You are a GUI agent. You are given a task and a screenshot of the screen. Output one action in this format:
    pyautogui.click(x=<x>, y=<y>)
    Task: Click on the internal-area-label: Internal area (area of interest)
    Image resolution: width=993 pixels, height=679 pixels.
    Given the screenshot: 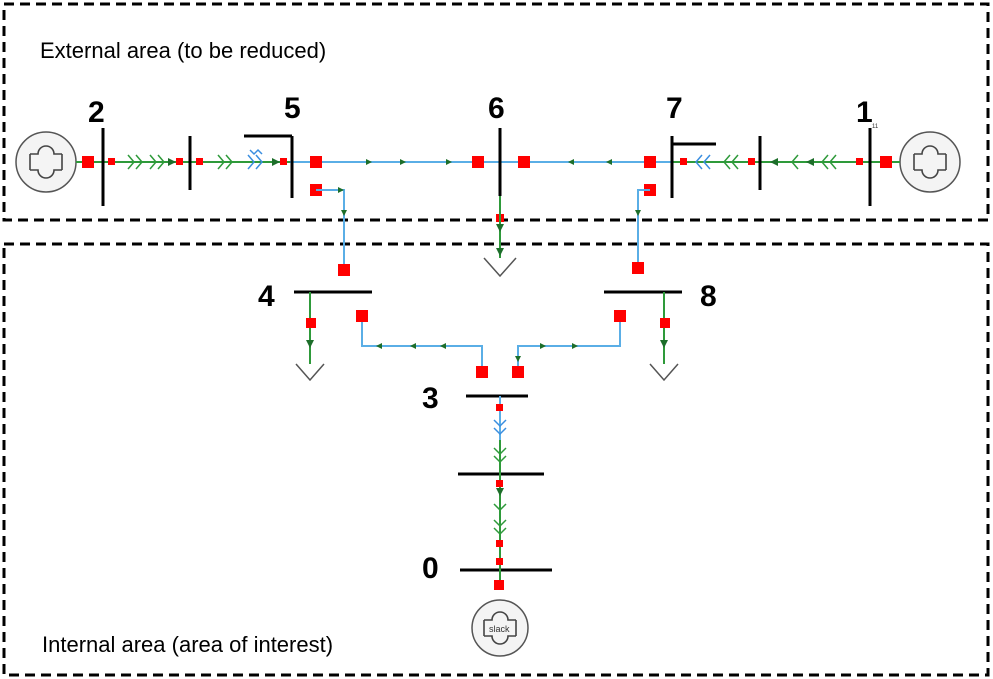 What is the action you would take?
    pyautogui.click(x=187, y=644)
    